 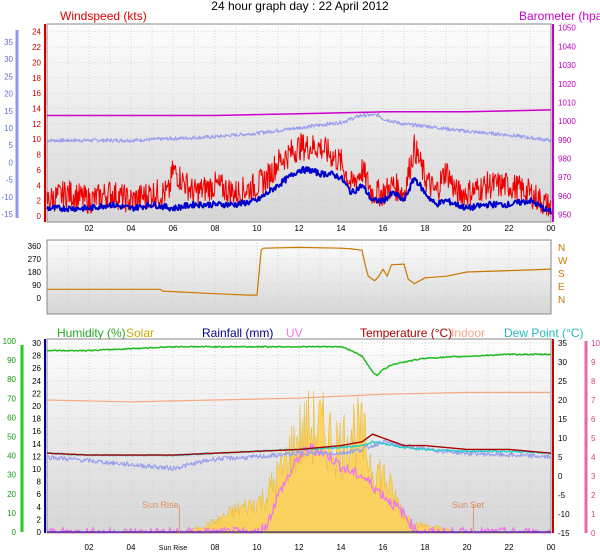 I want to click on series-windspeed-avg, so click(x=299, y=190).